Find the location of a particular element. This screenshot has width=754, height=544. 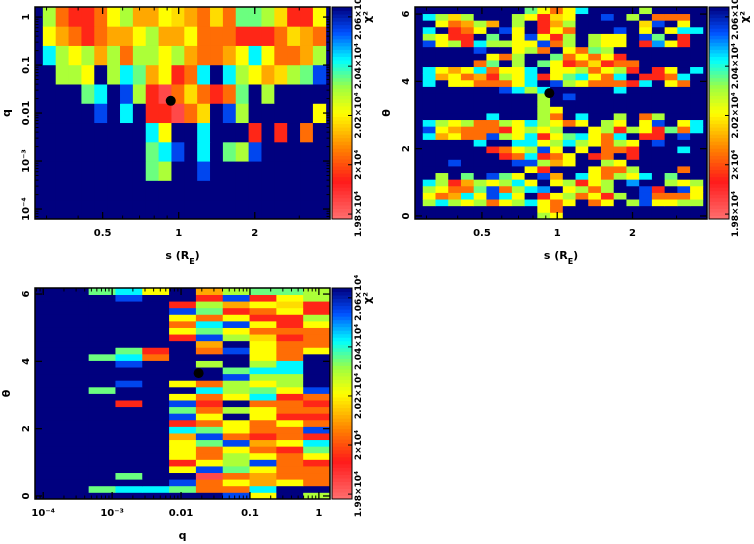

colorbar-tick-label: 1.98×10⁴ is located at coordinates (359, 494).